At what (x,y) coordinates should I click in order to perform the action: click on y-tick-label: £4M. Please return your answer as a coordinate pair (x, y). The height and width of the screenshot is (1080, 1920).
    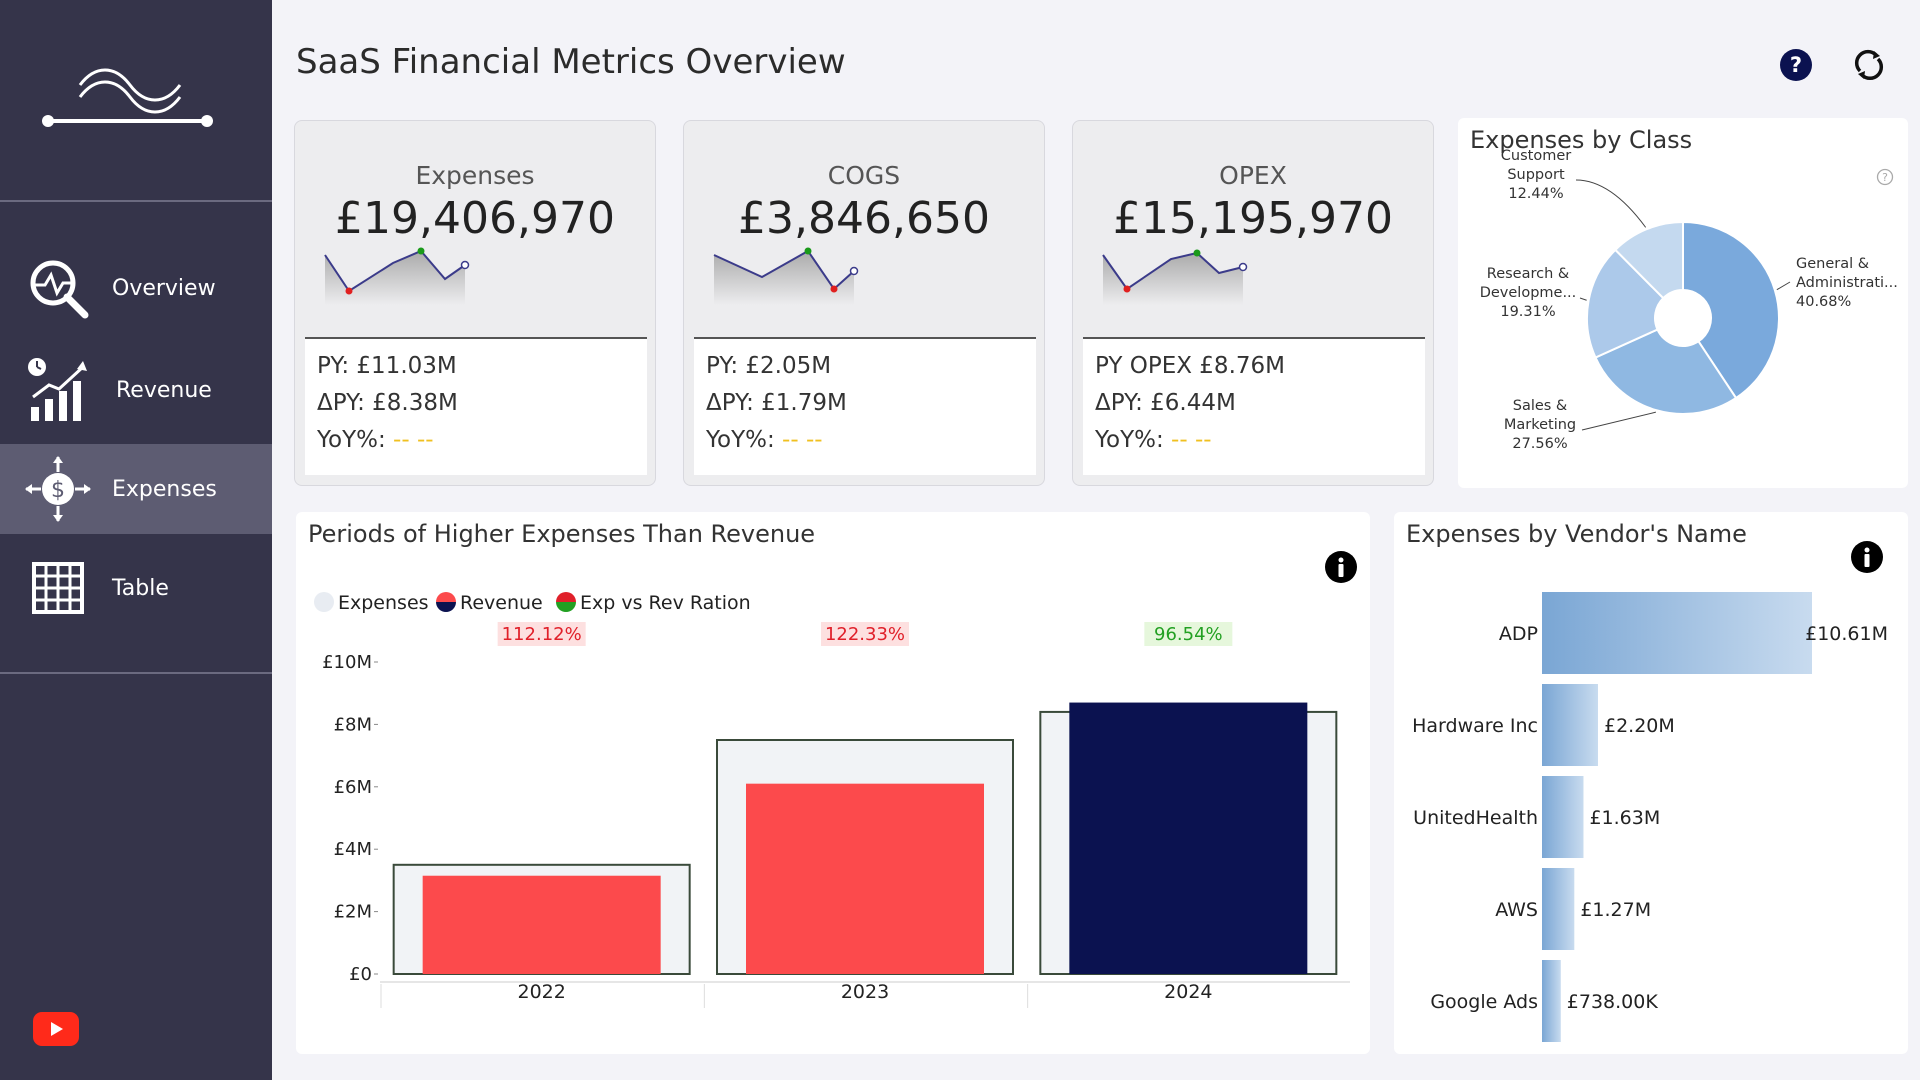
    Looking at the image, I should click on (353, 849).